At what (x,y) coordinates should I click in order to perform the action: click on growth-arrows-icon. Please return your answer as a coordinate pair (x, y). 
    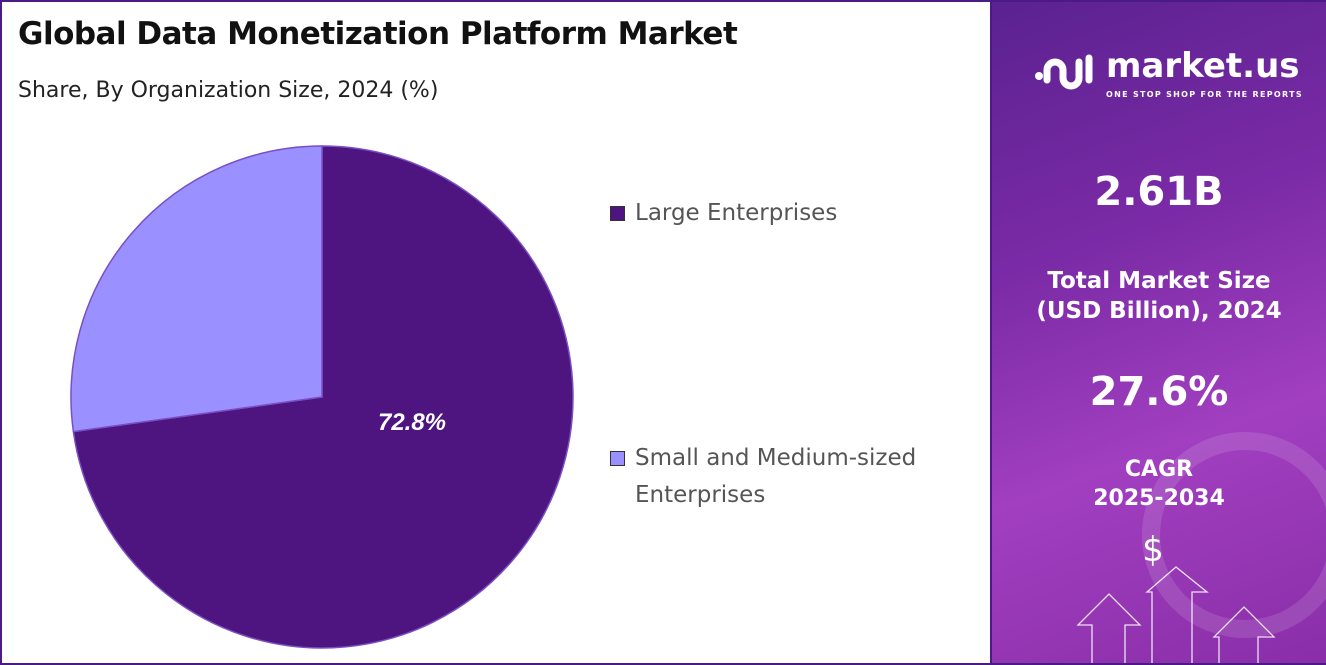
    Looking at the image, I should click on (1176, 614).